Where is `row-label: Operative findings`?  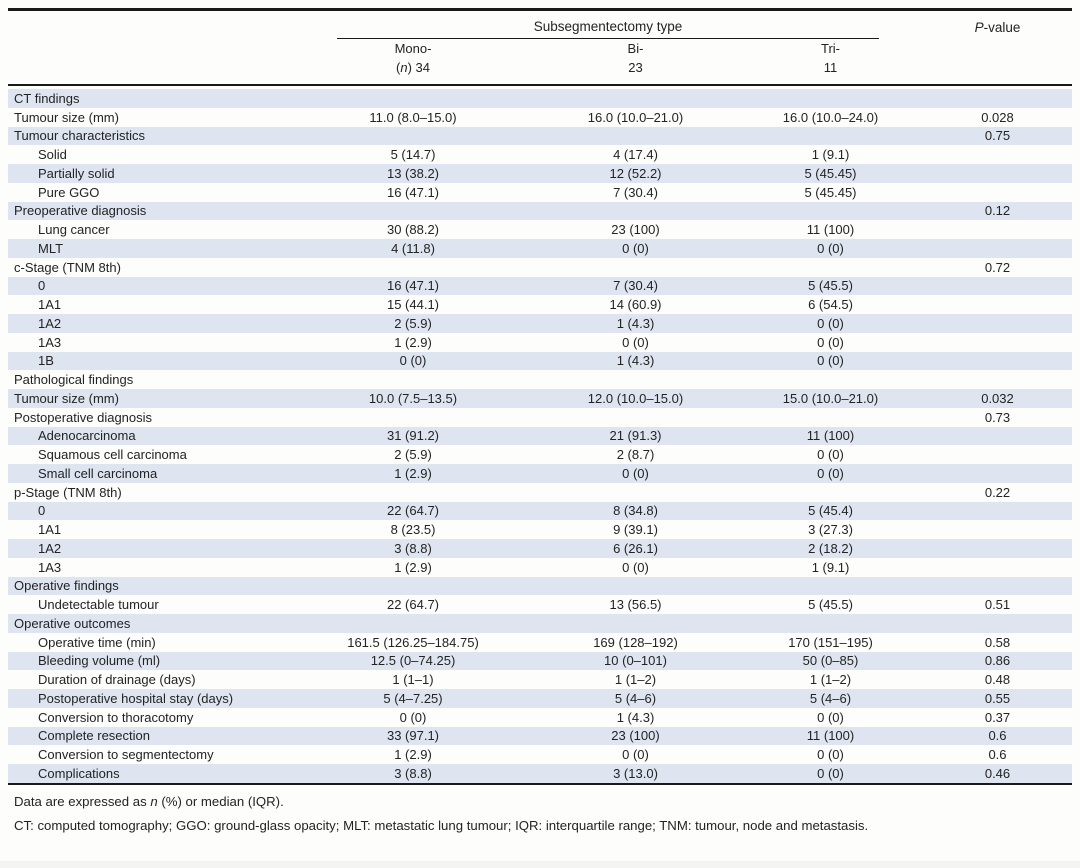 row-label: Operative findings is located at coordinates (66, 586).